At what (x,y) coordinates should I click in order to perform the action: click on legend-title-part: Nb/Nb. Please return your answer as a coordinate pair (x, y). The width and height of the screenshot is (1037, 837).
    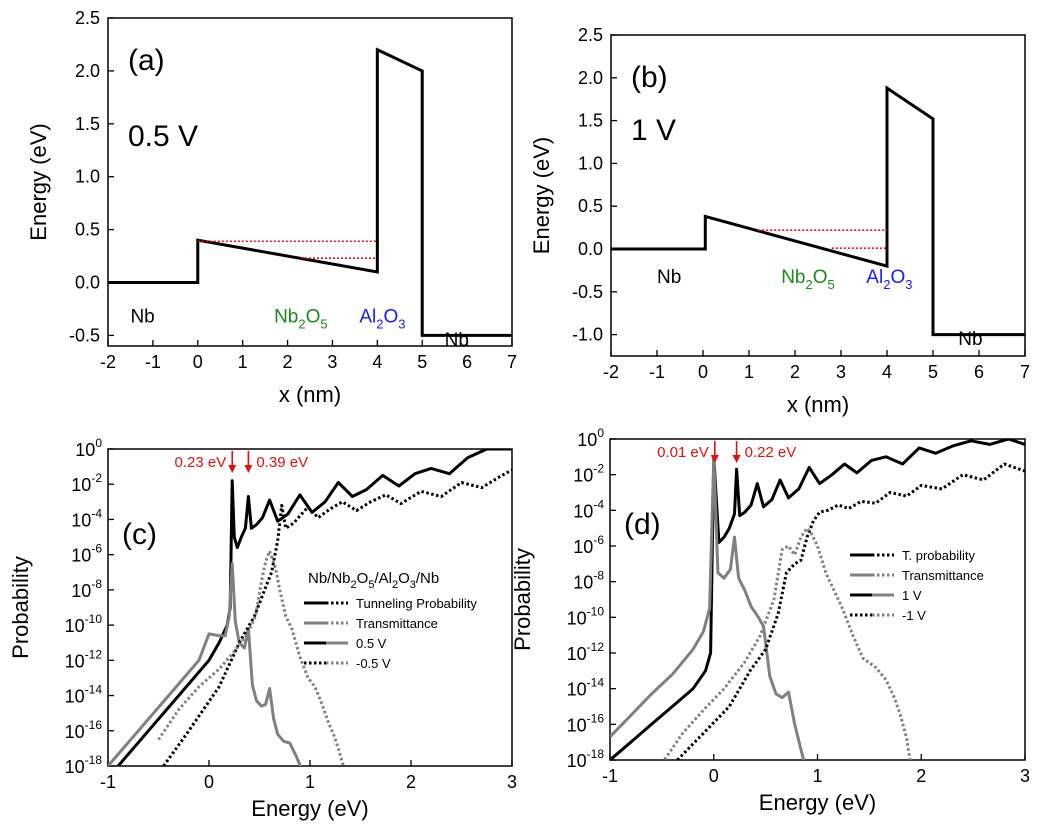
    Looking at the image, I should click on (329, 578).